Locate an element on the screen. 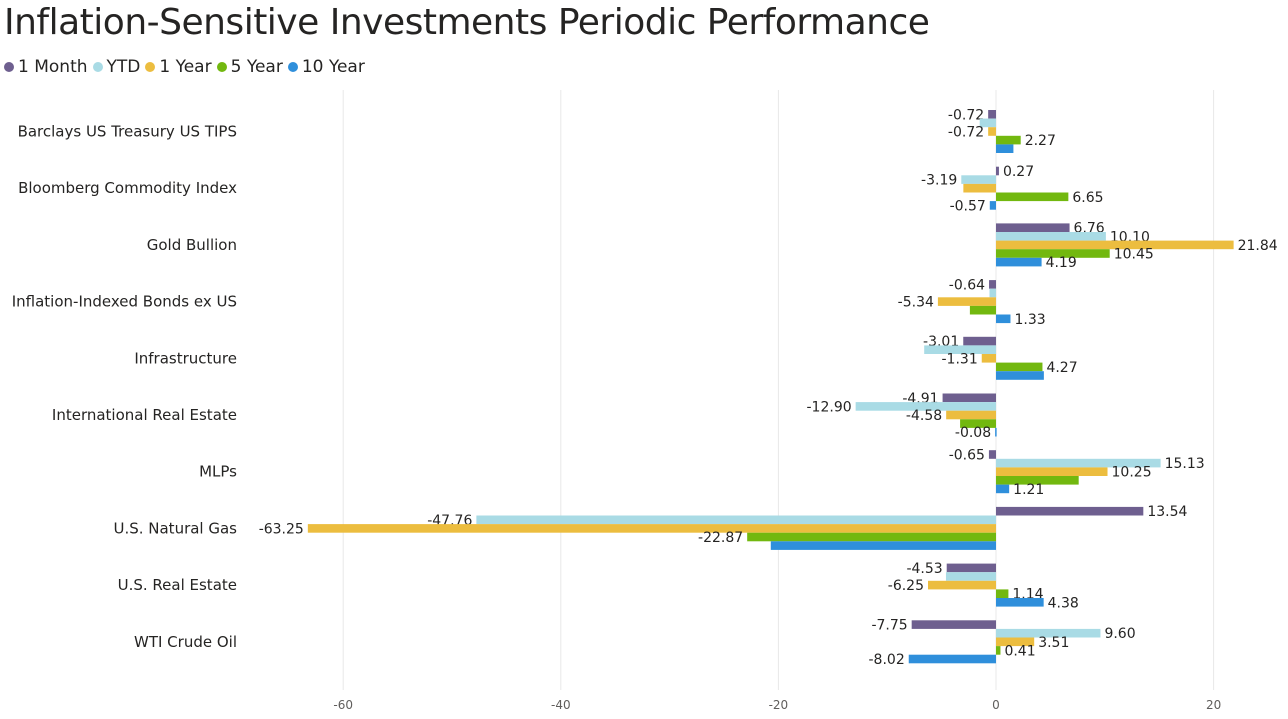 The image size is (1288, 719). legend-item-10-year: 10 Year is located at coordinates (326, 67).